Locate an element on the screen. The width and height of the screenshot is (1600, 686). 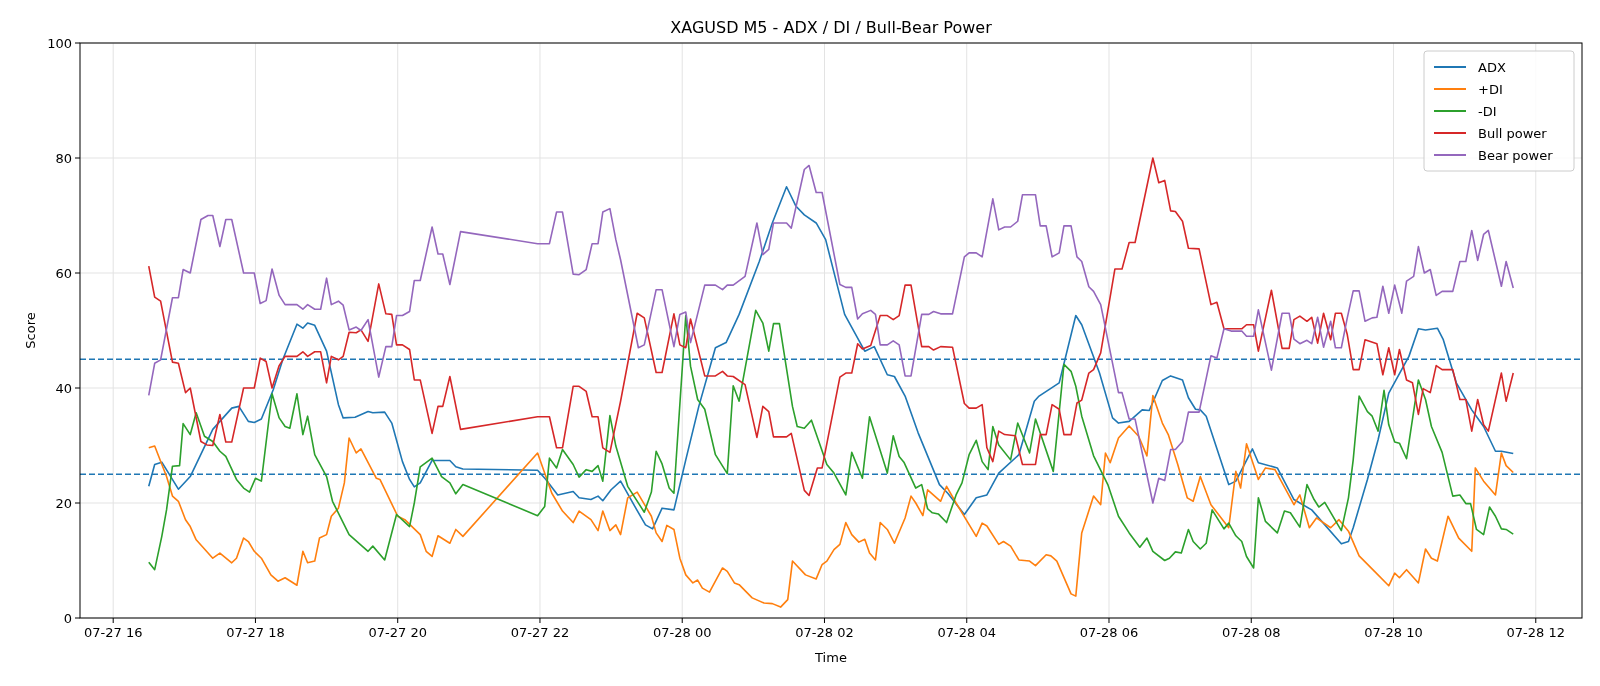
y-axis-title: Score is located at coordinates (30, 330).